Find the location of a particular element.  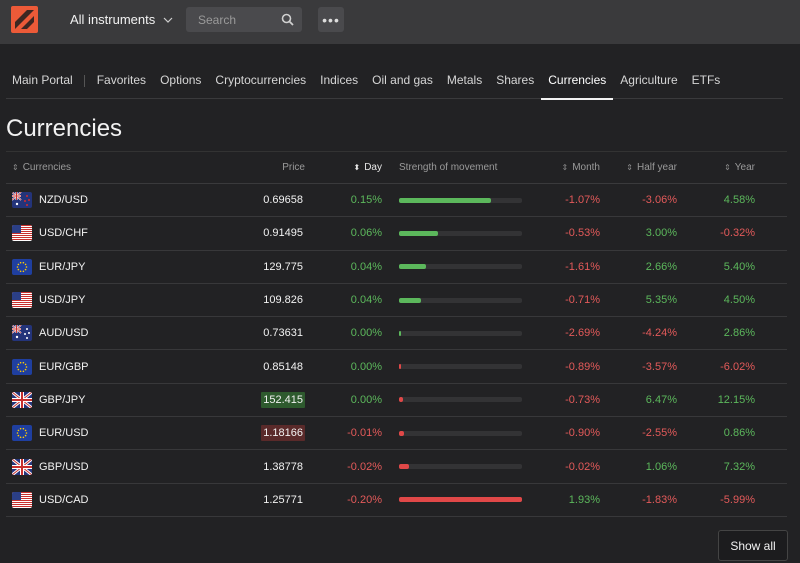

day-change: 0.04% is located at coordinates (366, 300).